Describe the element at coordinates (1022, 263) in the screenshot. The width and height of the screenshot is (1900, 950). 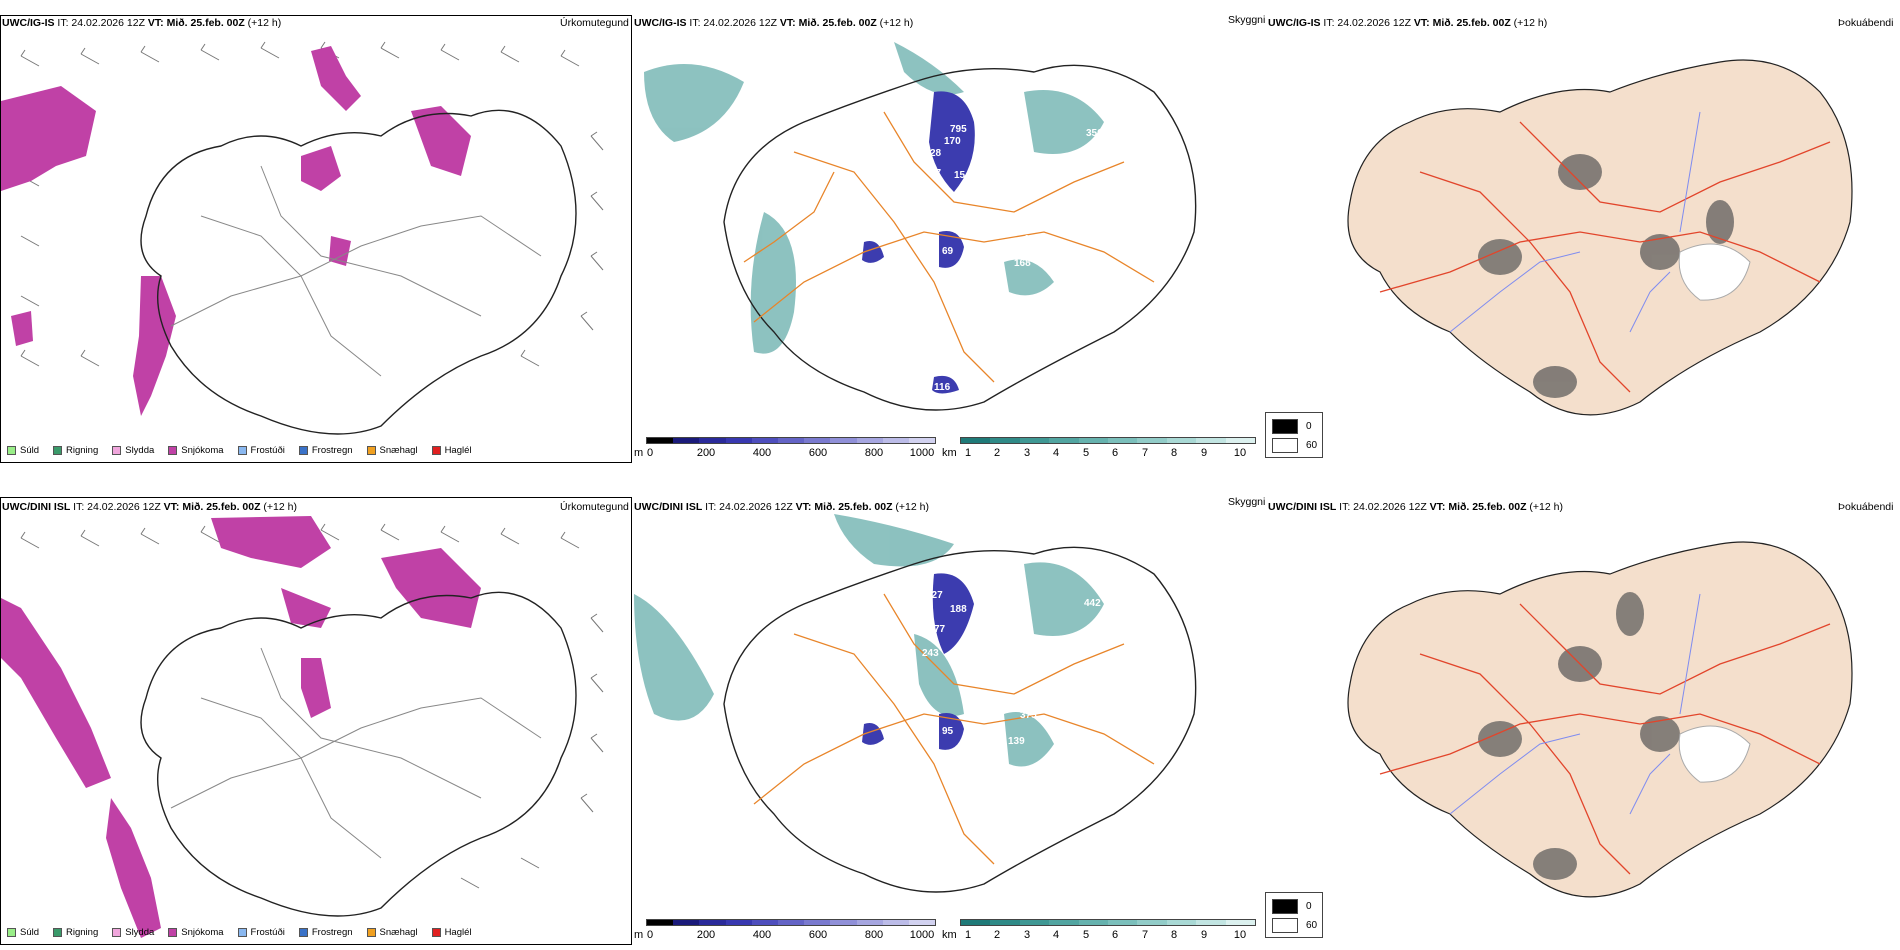
I see `cloud-base-label: 168` at that location.